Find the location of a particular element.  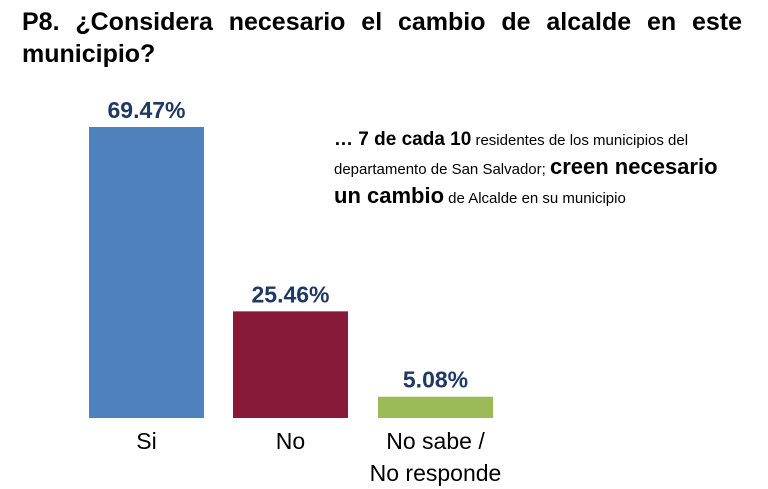

annotation-highlight-count: … 7 de cada 10 is located at coordinates (403, 139).